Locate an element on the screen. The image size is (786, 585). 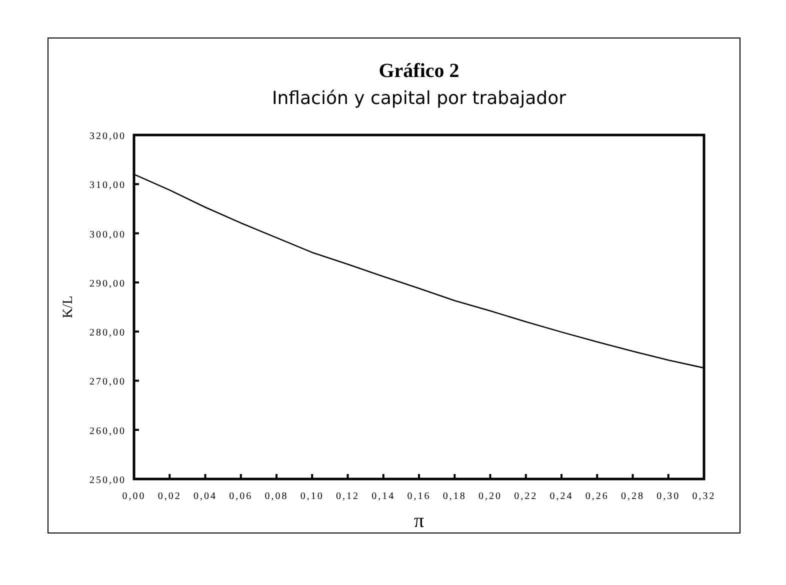
x-tick-label: 0,28 is located at coordinates (632, 496).